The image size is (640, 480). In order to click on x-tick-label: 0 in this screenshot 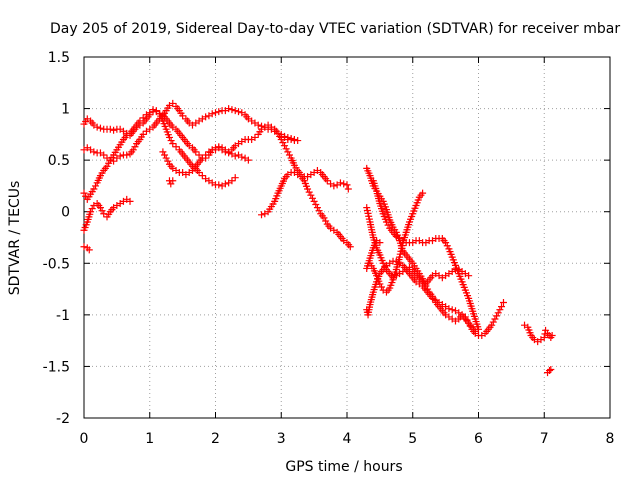, I will do `click(84, 439)`.